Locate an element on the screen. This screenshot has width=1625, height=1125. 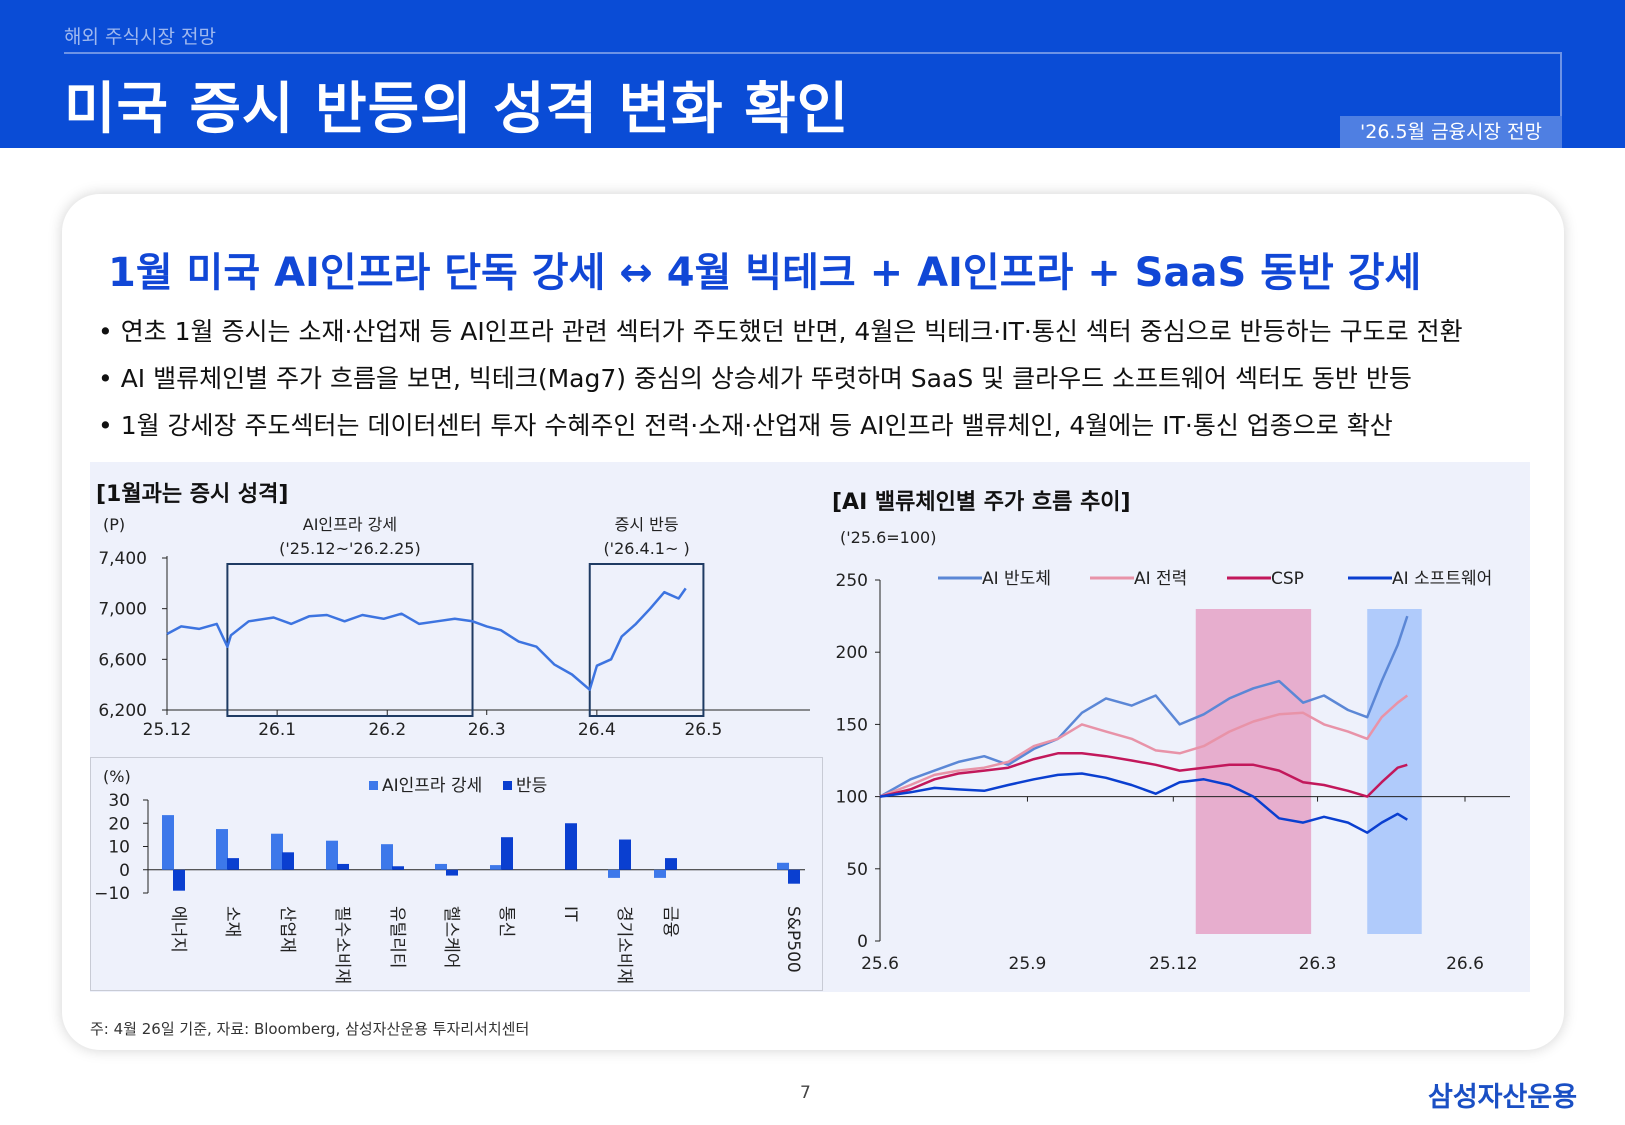
y-tick-label: −10 is located at coordinates (112, 894).